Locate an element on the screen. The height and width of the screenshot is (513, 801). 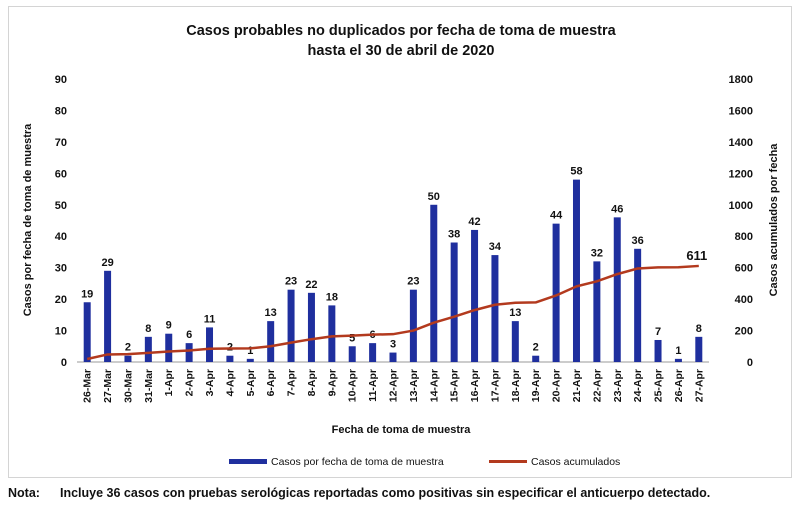
x-tick-label: 11-Apr is located at coordinates (373, 385).